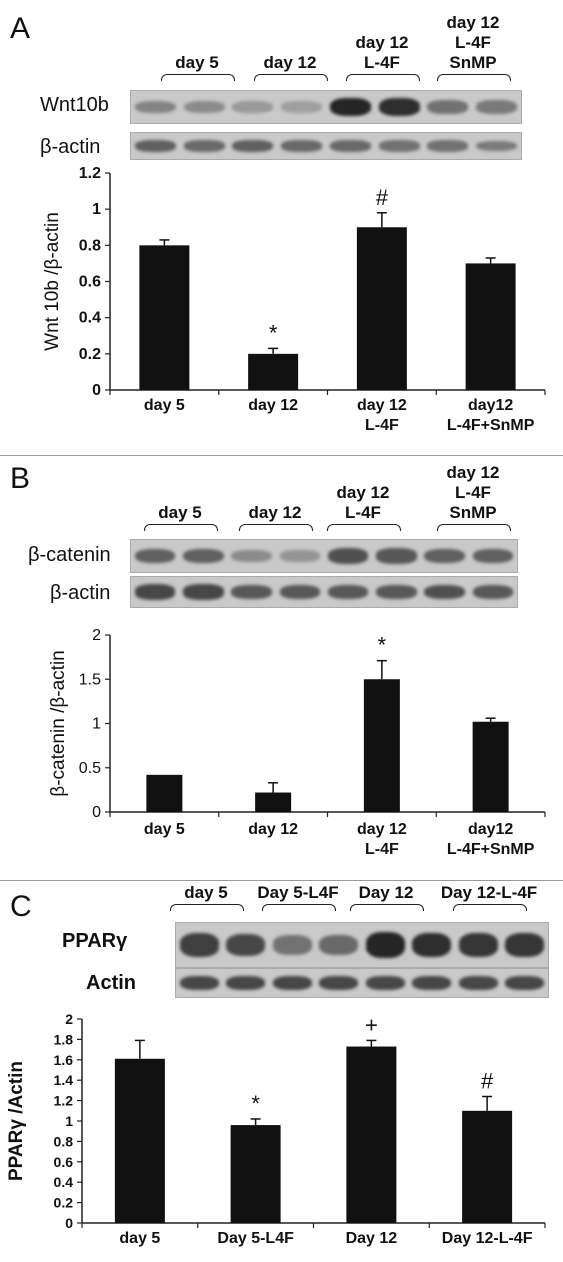  What do you see at coordinates (487, 1238) in the screenshot?
I see `x-tick-label: Day 12-L-4F` at bounding box center [487, 1238].